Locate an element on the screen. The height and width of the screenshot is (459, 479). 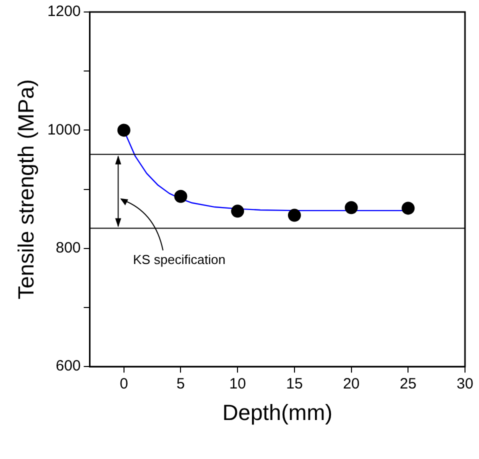
y-axis-title: Tensile strength (MPa) is located at coordinates (25, 189).